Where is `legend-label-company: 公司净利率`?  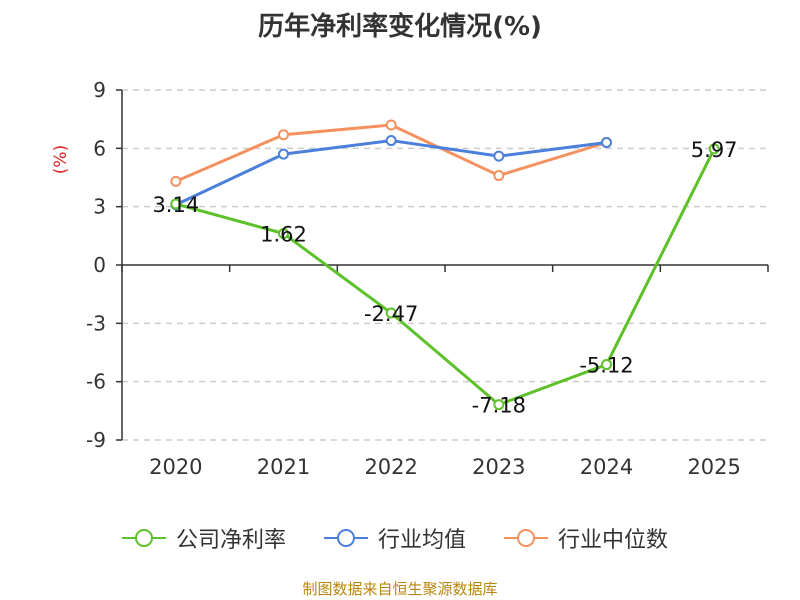
legend-label-company: 公司净利率 is located at coordinates (231, 540).